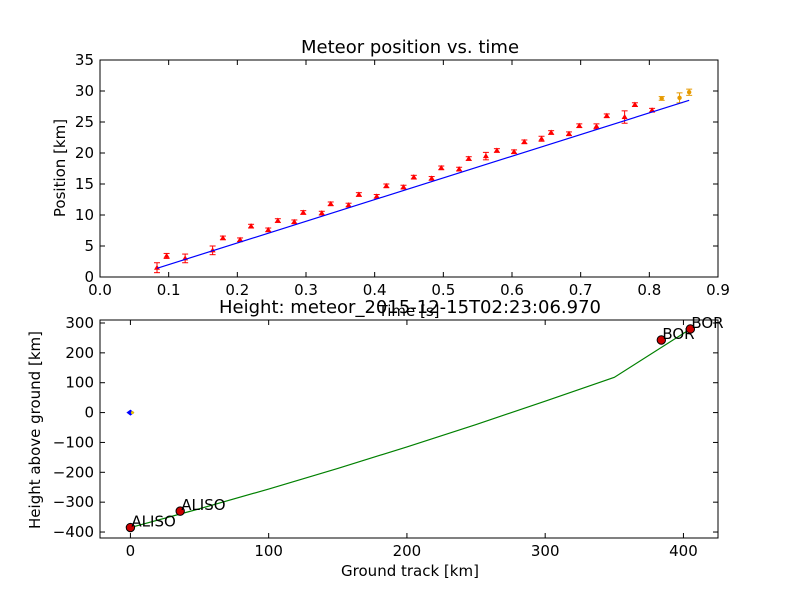  What do you see at coordinates (512, 290) in the screenshot?
I see `x-tick-label: 0.6` at bounding box center [512, 290].